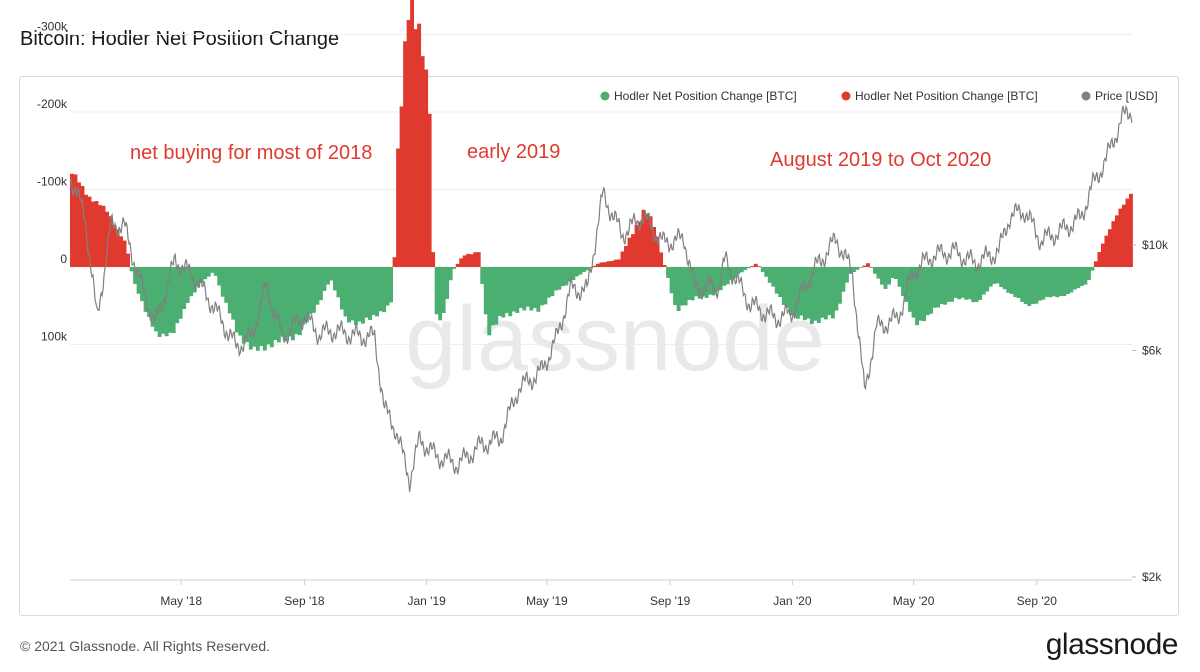 The image size is (1200, 672). What do you see at coordinates (705, 96) in the screenshot?
I see `legend-label: Hodler Net Position Change [BTC]` at bounding box center [705, 96].